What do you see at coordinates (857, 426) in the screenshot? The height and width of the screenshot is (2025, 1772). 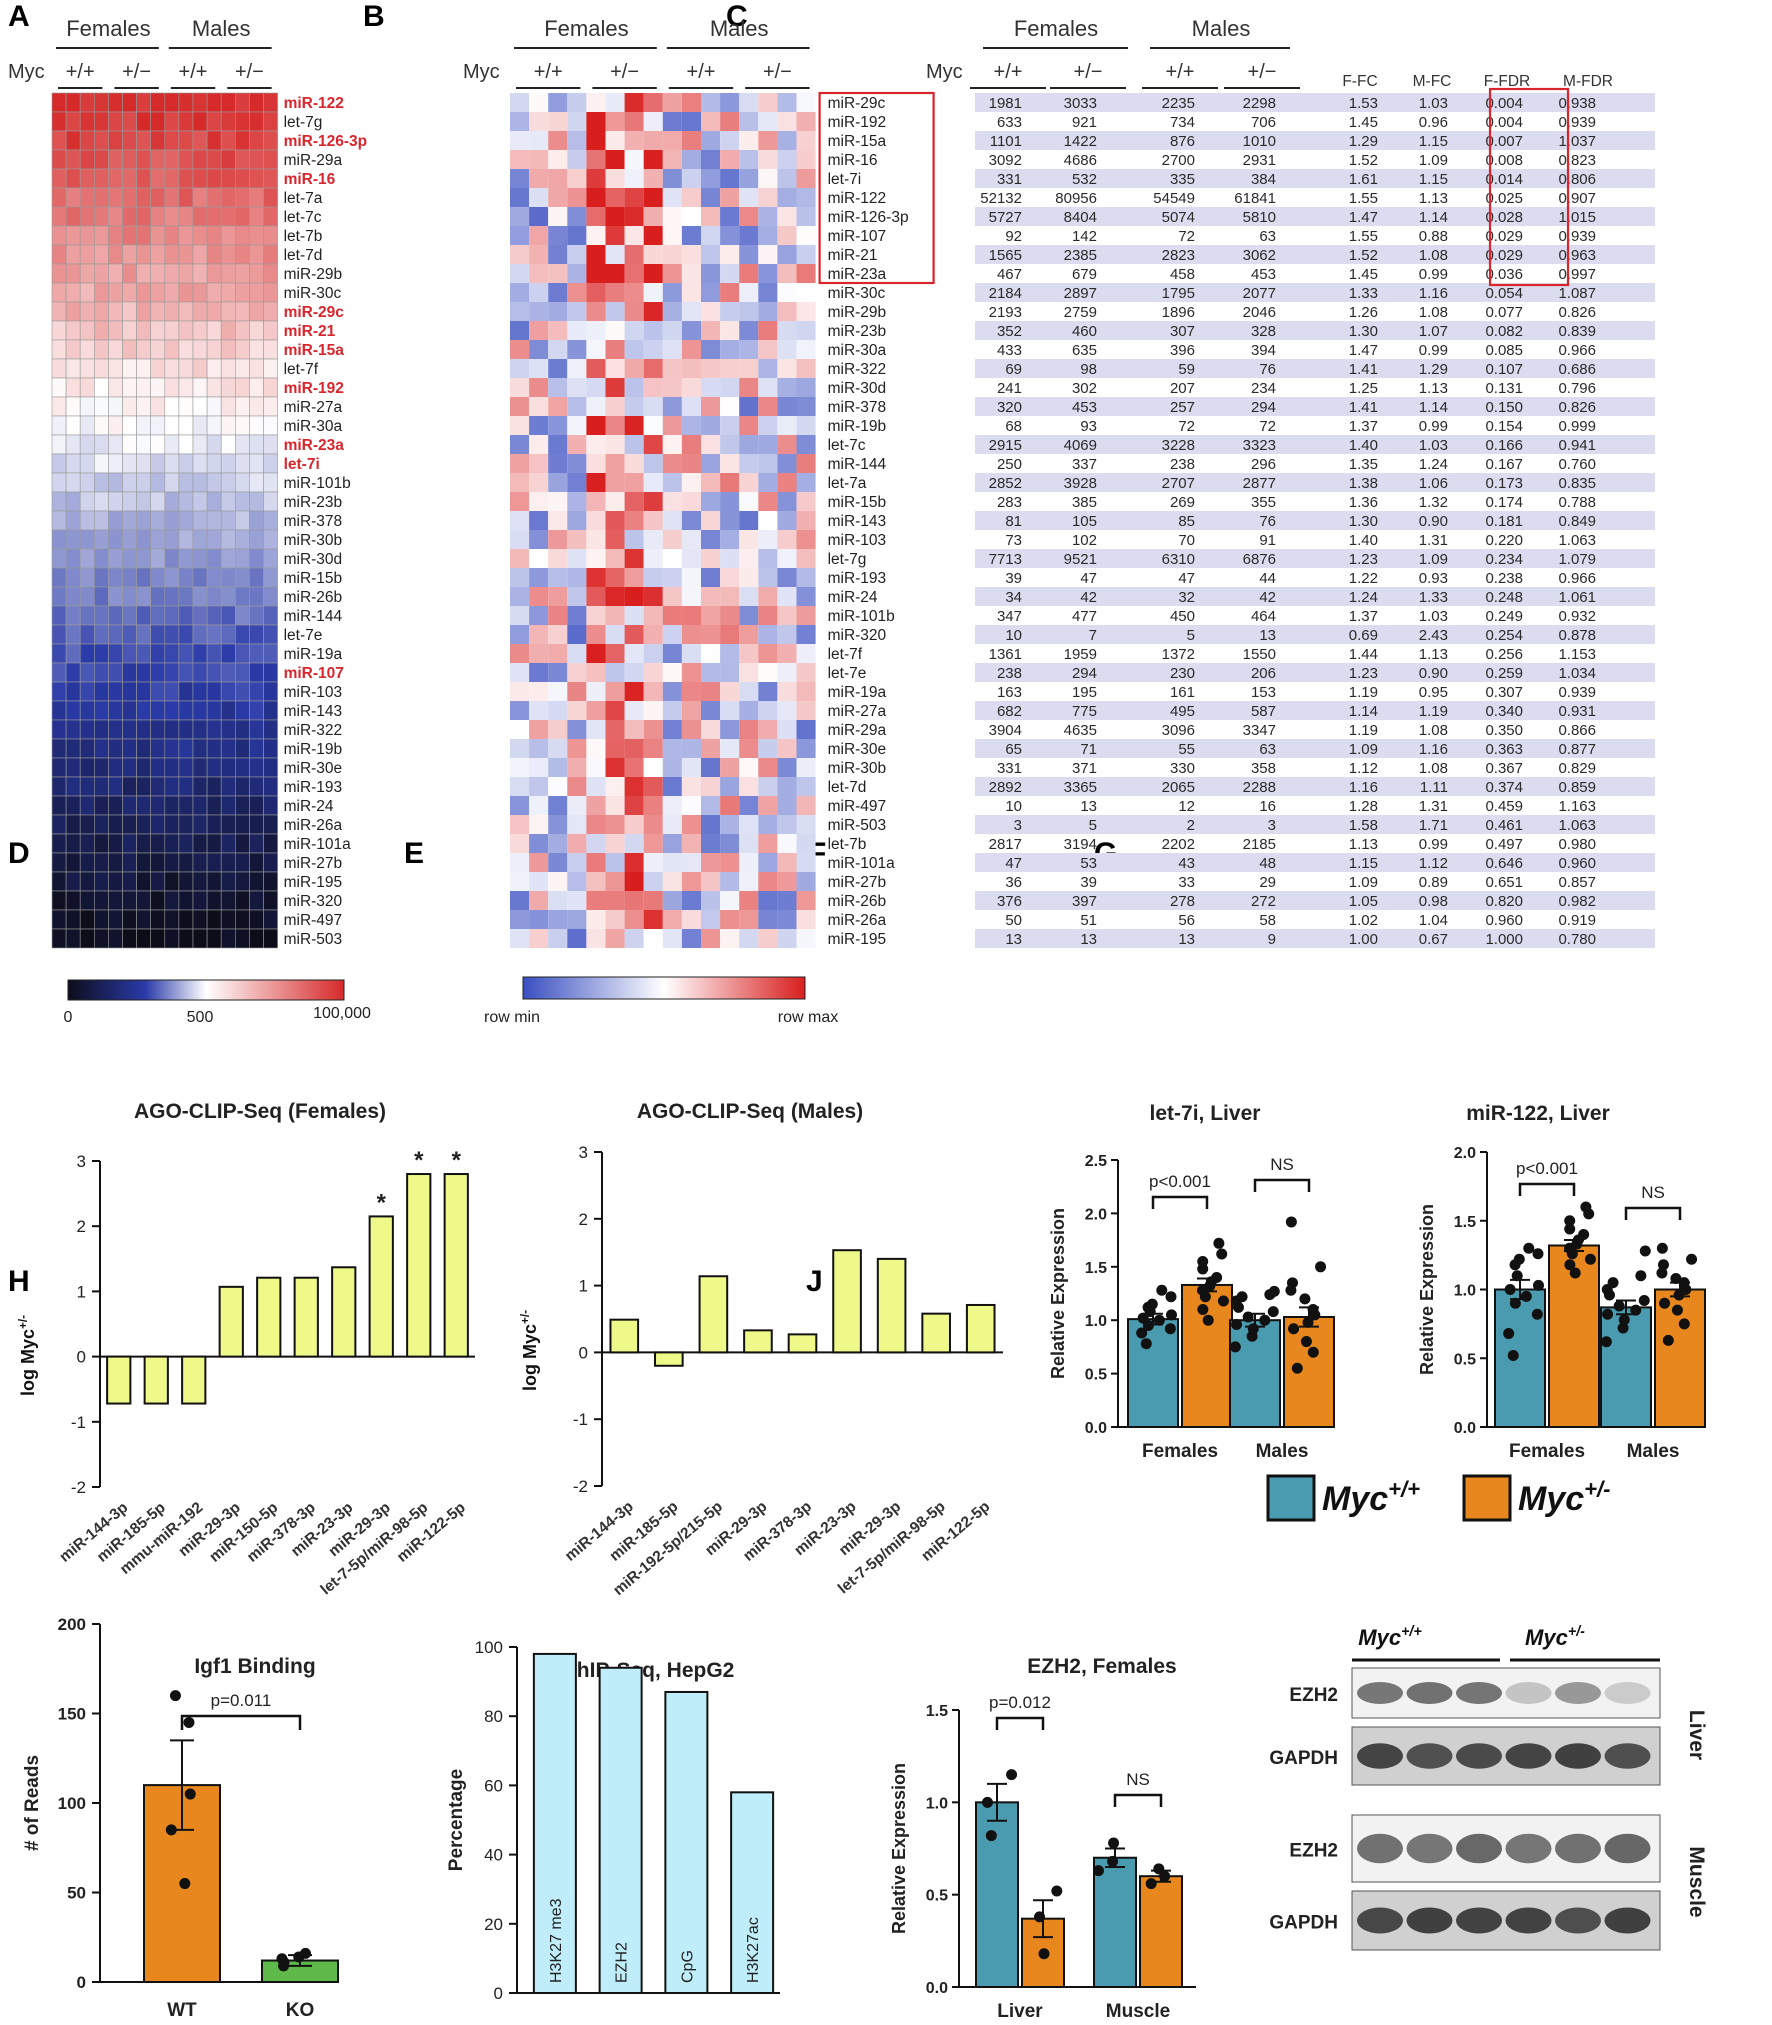 I see `heatmap-row-label: miR-19b` at bounding box center [857, 426].